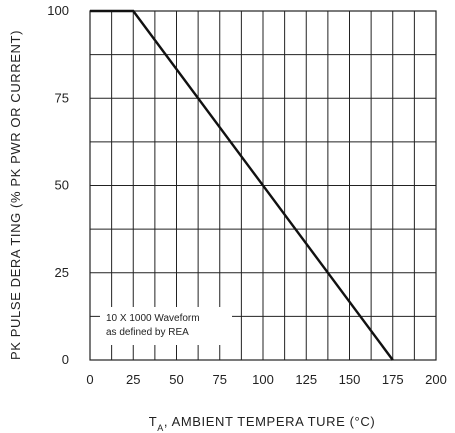  What do you see at coordinates (263, 379) in the screenshot?
I see `x-tick-label: 100` at bounding box center [263, 379].